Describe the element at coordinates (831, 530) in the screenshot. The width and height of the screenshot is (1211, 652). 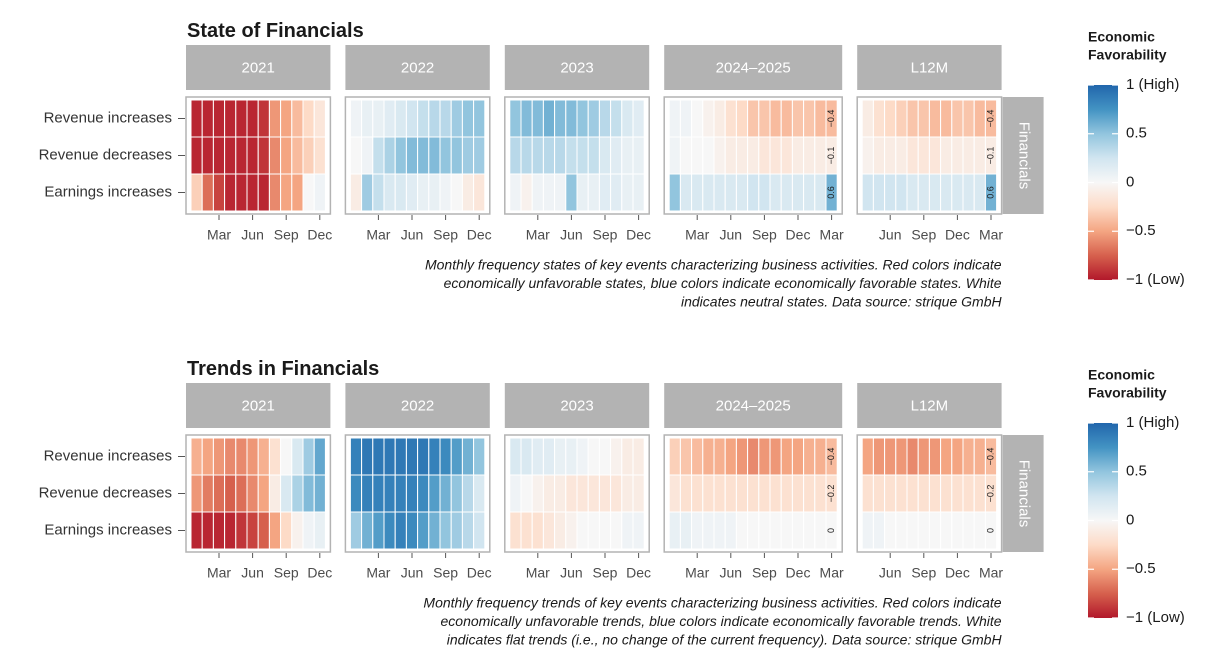
I see `value-label: 0` at that location.